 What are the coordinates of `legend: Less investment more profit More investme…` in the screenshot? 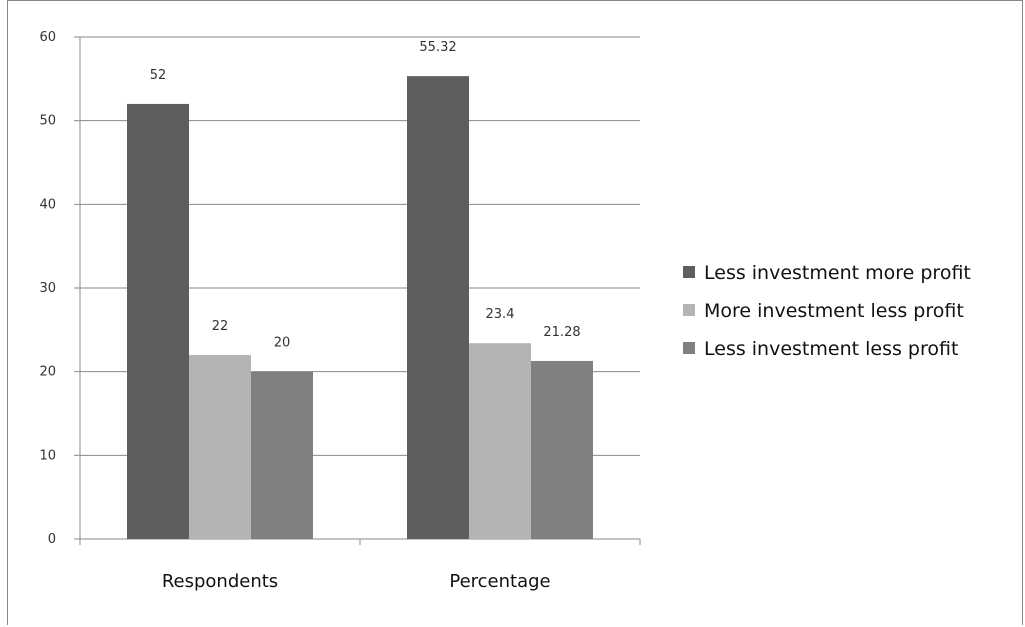 It's located at (827, 311).